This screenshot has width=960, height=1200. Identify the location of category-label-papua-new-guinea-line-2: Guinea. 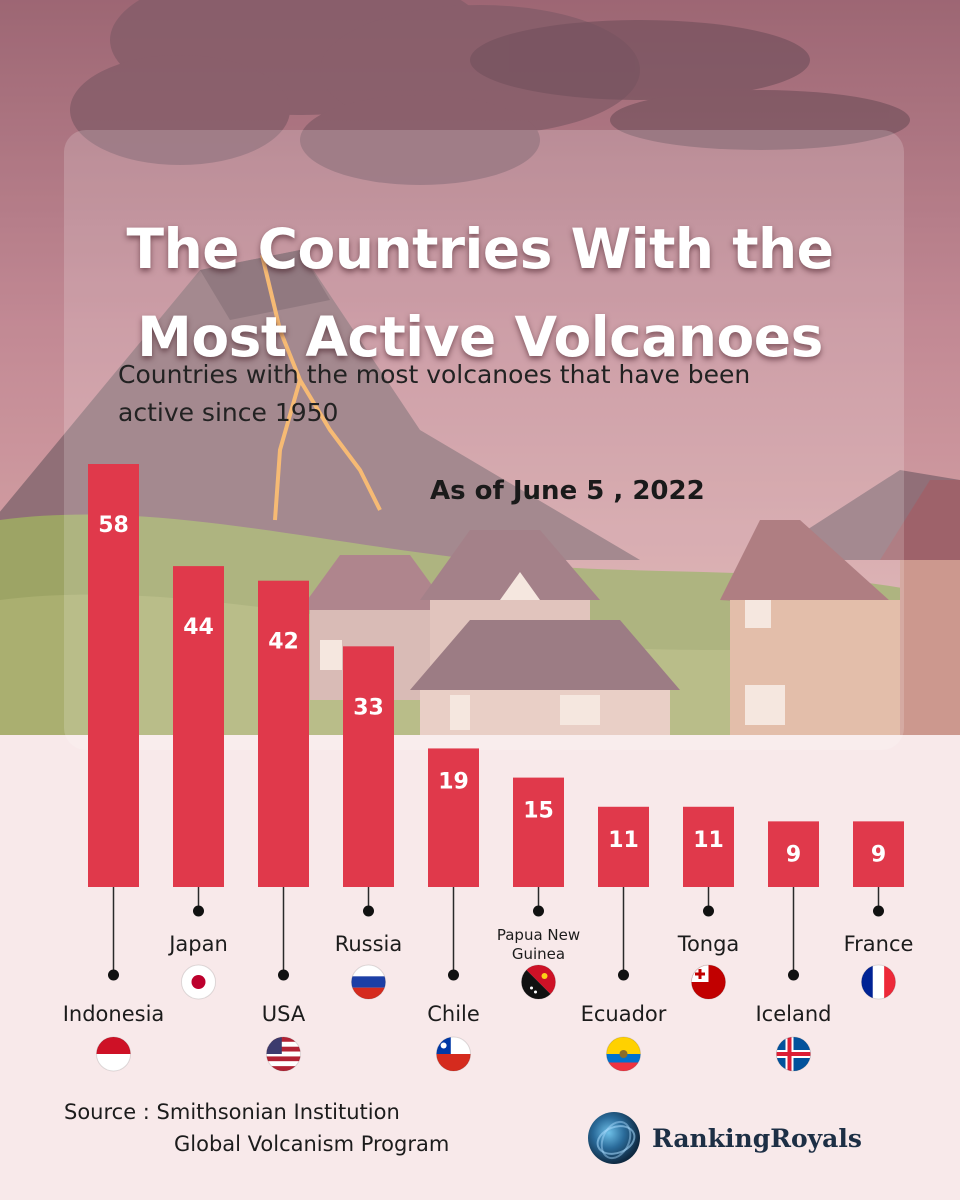
(538, 954).